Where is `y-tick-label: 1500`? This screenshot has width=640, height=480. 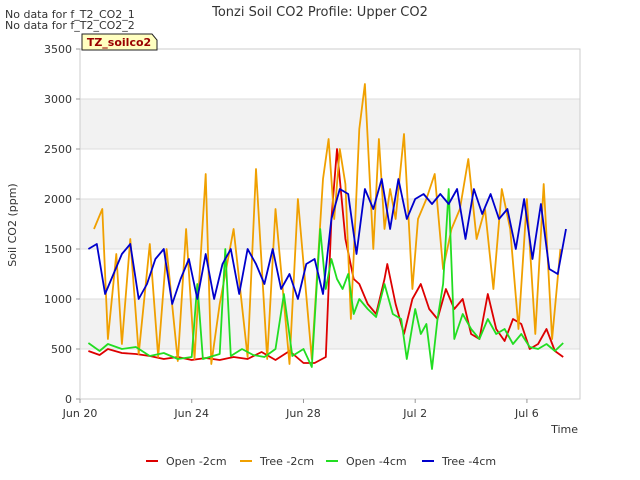 y-tick-label: 1500 is located at coordinates (58, 249).